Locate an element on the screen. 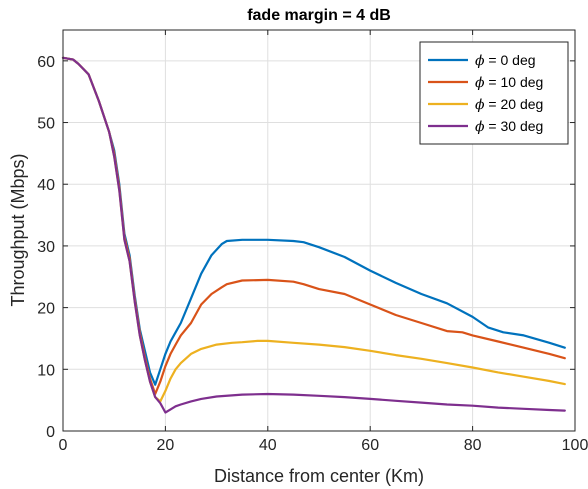 This screenshot has width=588, height=489. y-tick-label: 30 is located at coordinates (46, 247).